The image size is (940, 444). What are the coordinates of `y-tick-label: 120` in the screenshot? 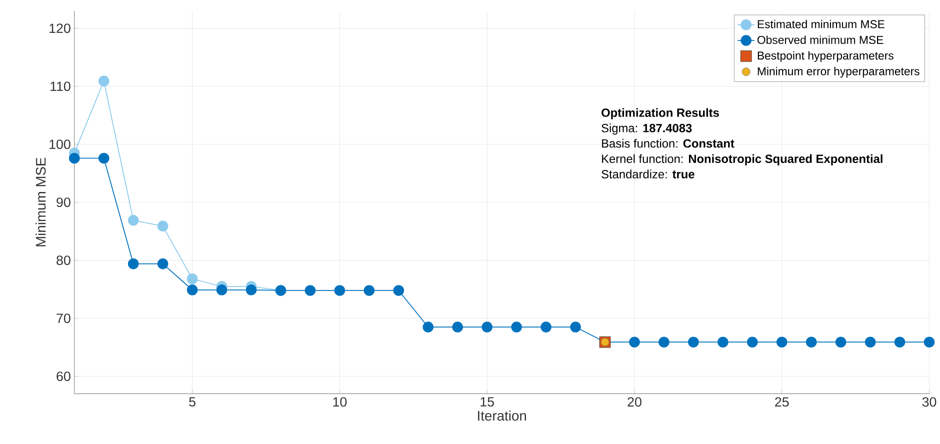 It's located at (60, 28).